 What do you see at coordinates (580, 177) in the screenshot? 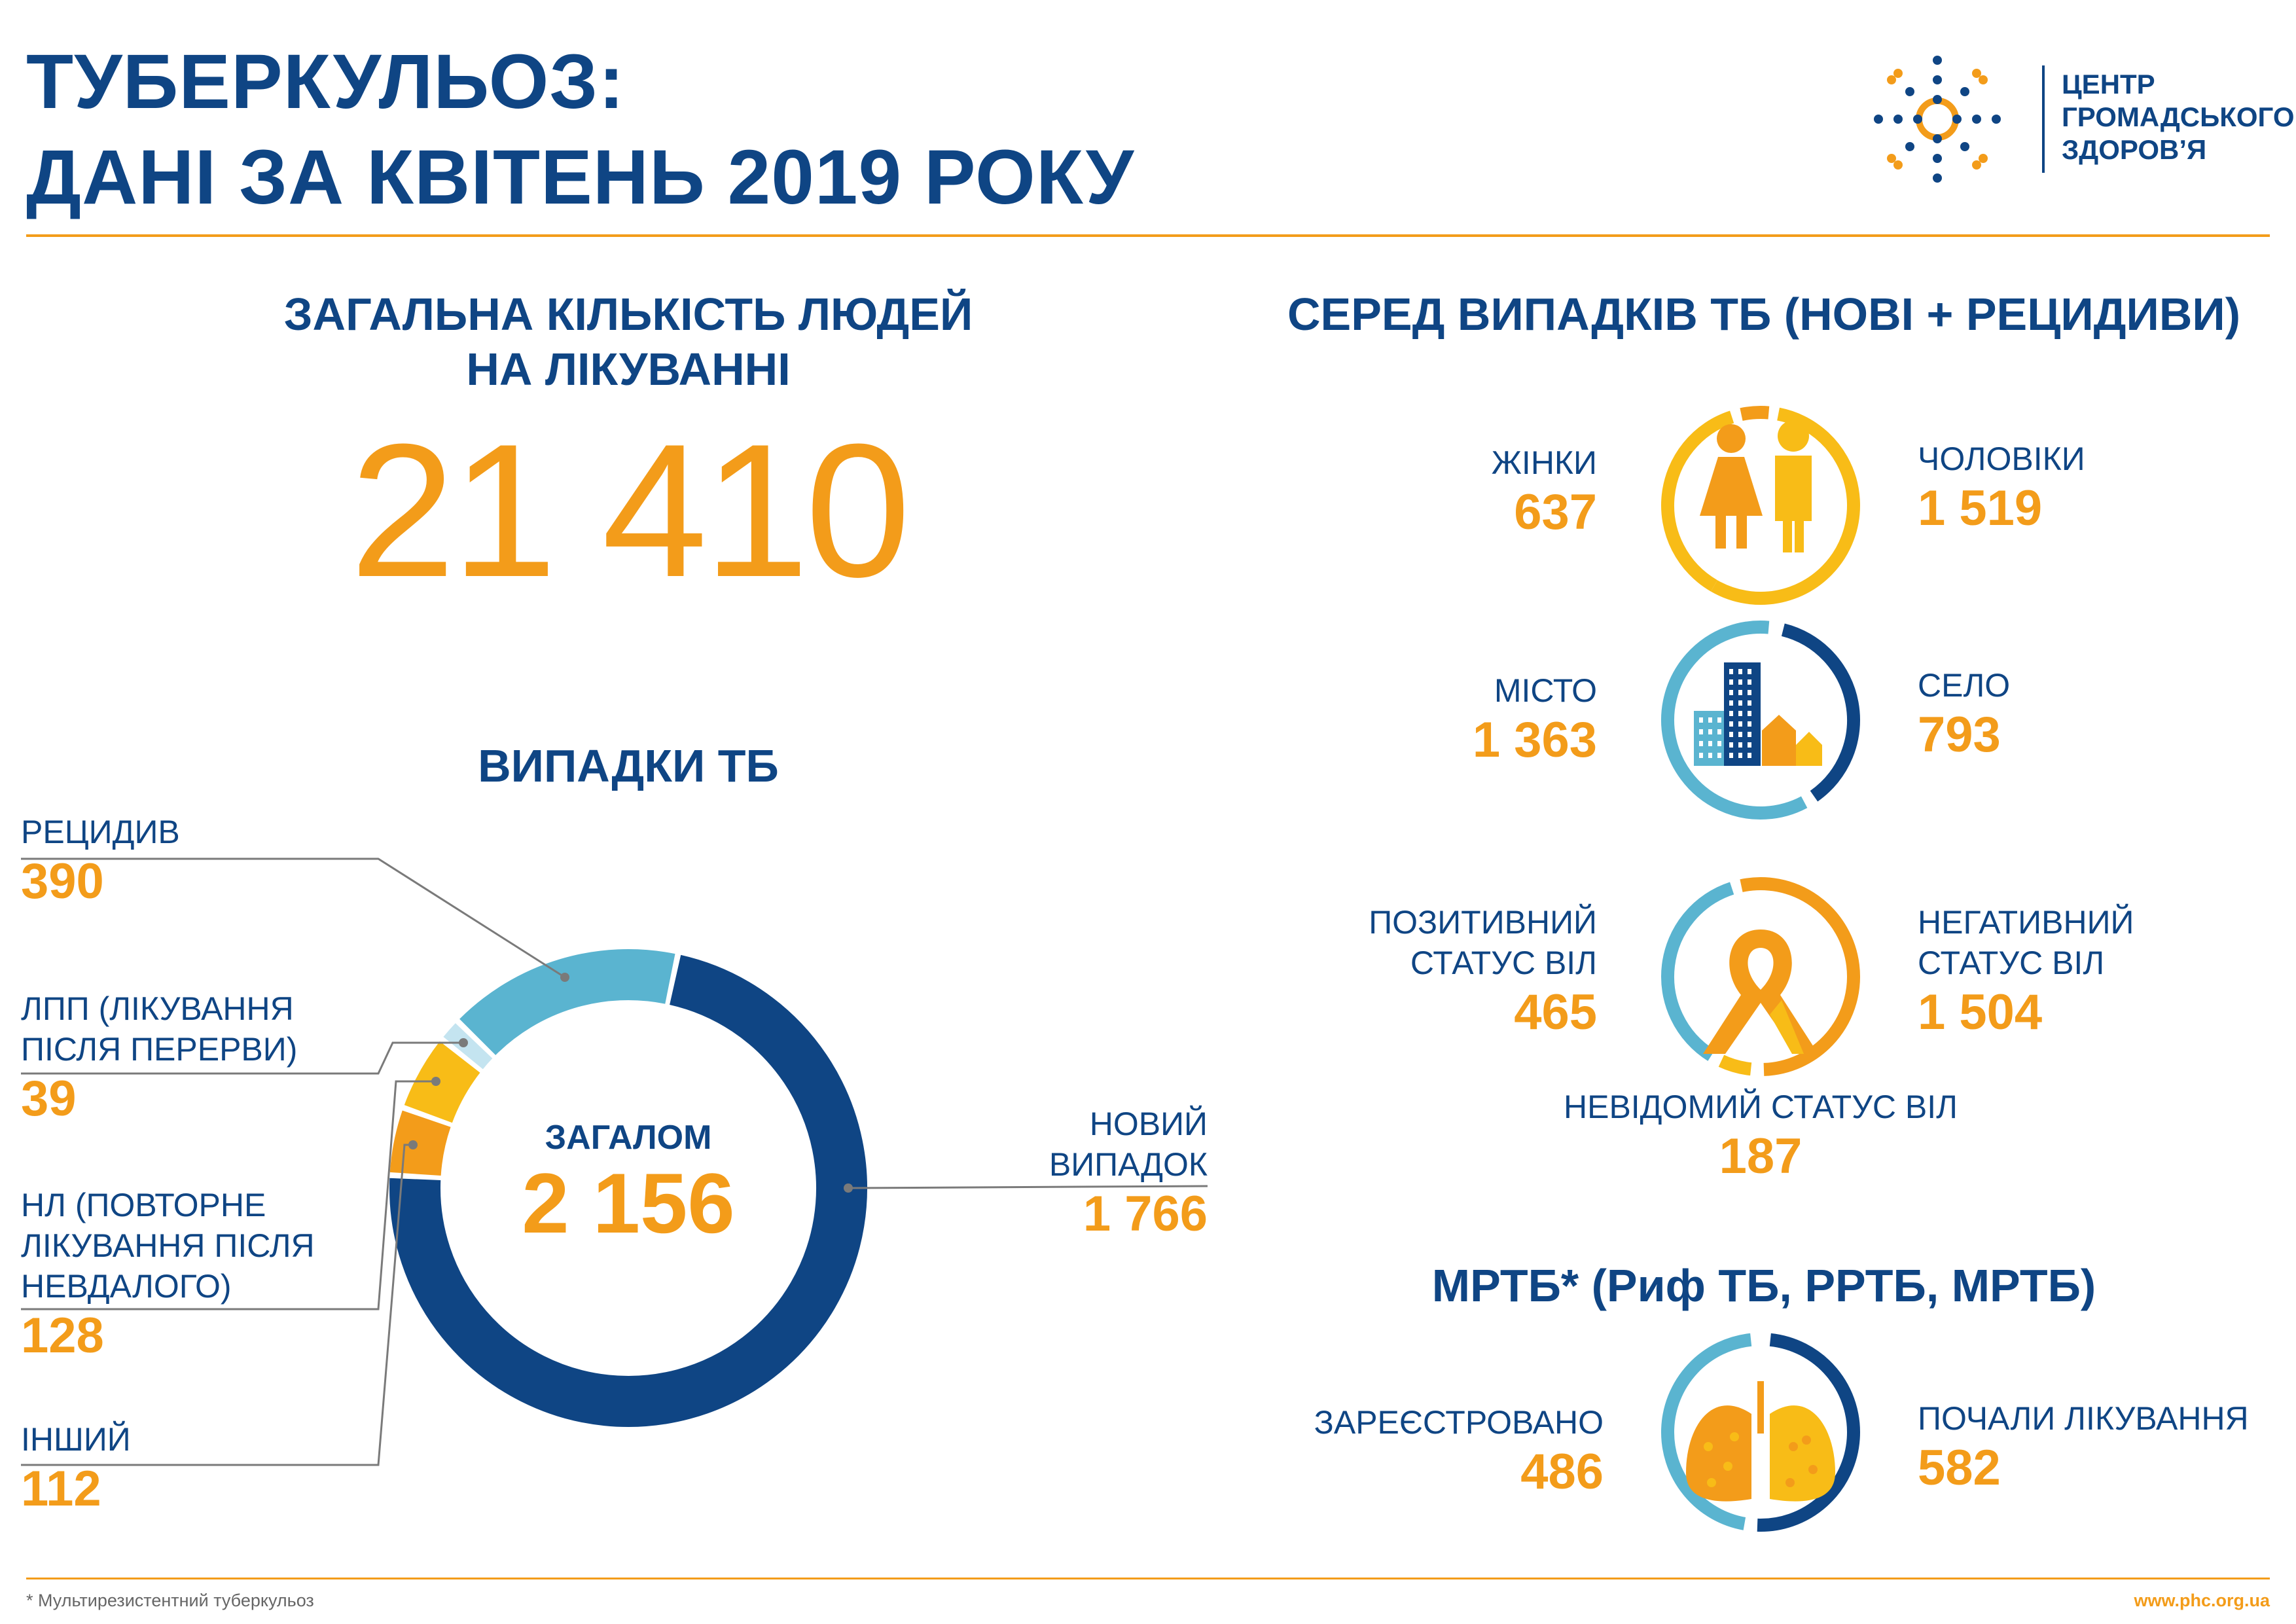
I see `page-title-line2: ДАНІ ЗА КВІТЕНЬ 2019 РОКУ` at bounding box center [580, 177].